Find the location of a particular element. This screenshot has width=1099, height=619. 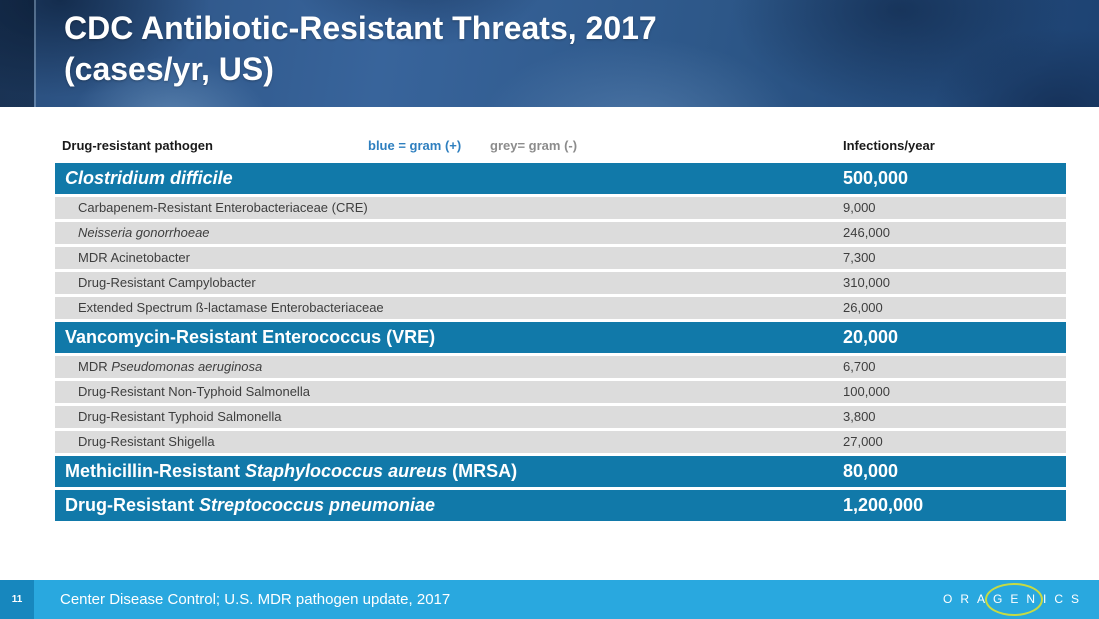

pathogen-name: MDR Pseudomonas aeruginosa is located at coordinates (170, 366).